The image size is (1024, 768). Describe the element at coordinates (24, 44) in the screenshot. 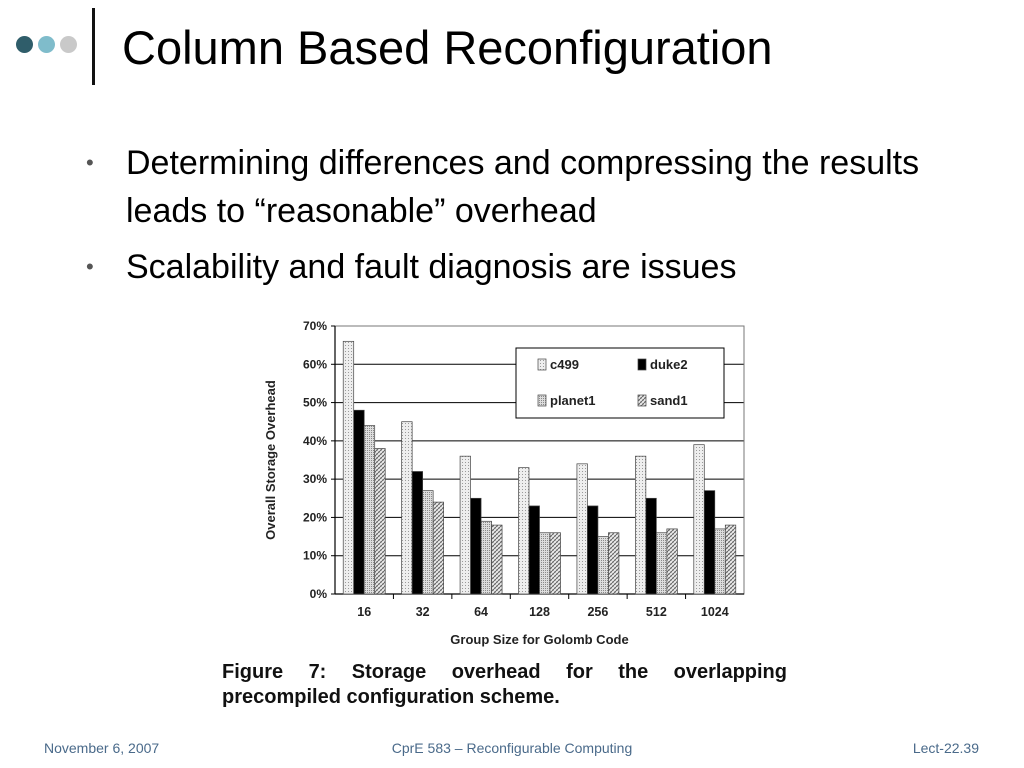

I see `decoration-dot-dark` at that location.